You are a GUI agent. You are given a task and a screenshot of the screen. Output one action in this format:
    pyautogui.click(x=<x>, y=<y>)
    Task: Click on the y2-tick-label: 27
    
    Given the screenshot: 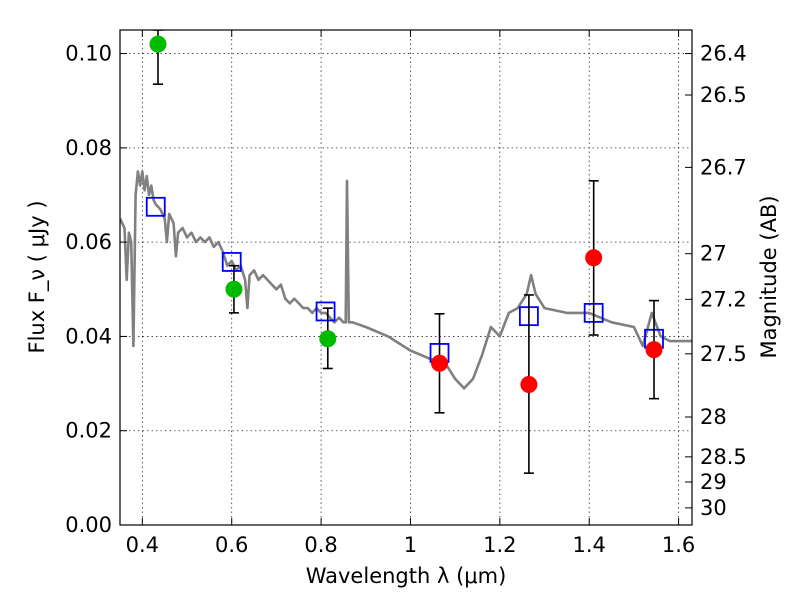 What is the action you would take?
    pyautogui.click(x=713, y=254)
    